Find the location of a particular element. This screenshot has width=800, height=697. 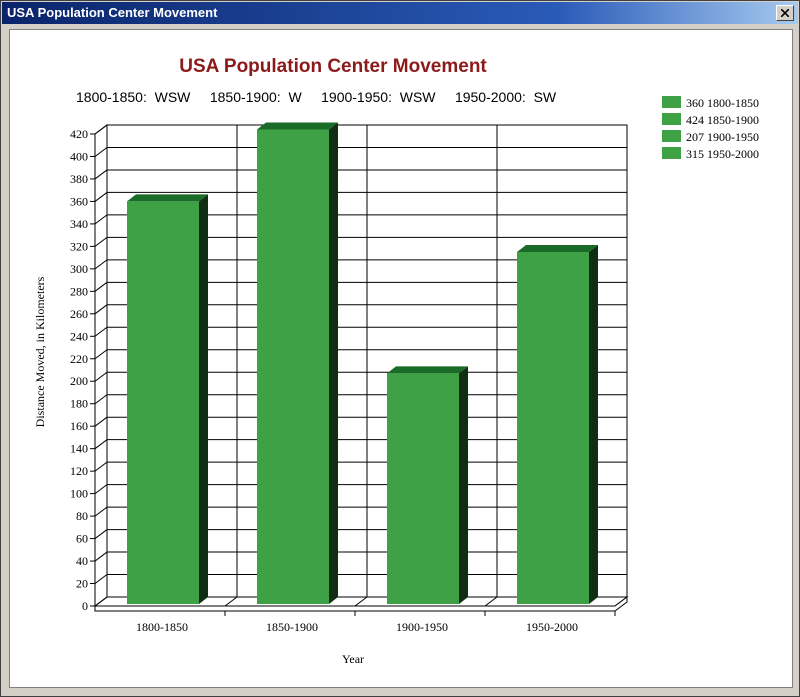

y-tick-label: 380 is located at coordinates (79, 179).